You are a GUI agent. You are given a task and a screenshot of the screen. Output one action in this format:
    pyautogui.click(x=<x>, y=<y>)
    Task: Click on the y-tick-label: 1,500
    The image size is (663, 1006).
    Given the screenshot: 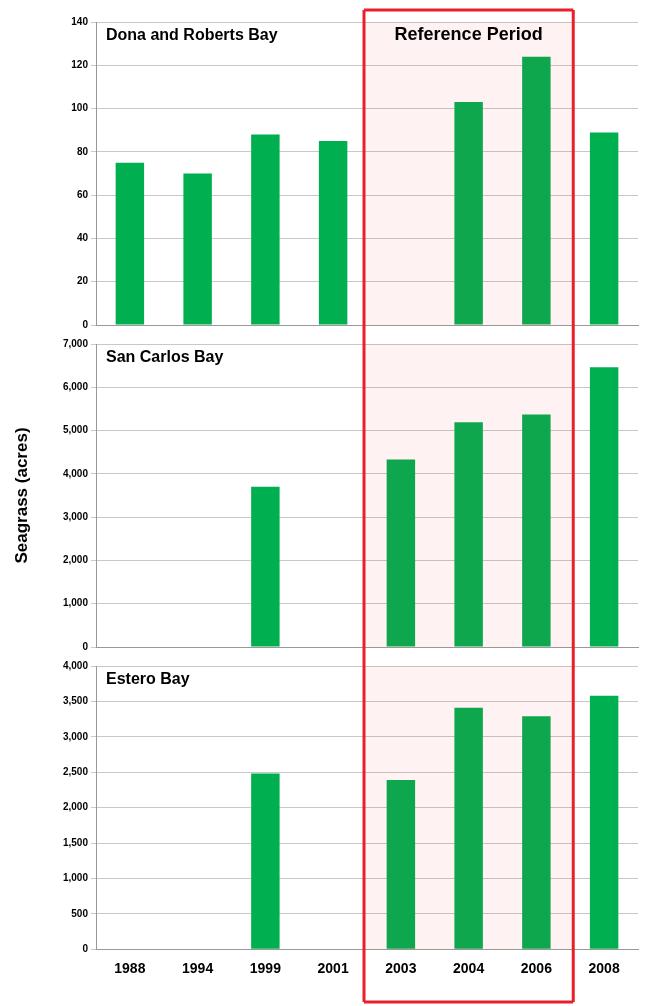 What is the action you would take?
    pyautogui.click(x=75, y=842)
    